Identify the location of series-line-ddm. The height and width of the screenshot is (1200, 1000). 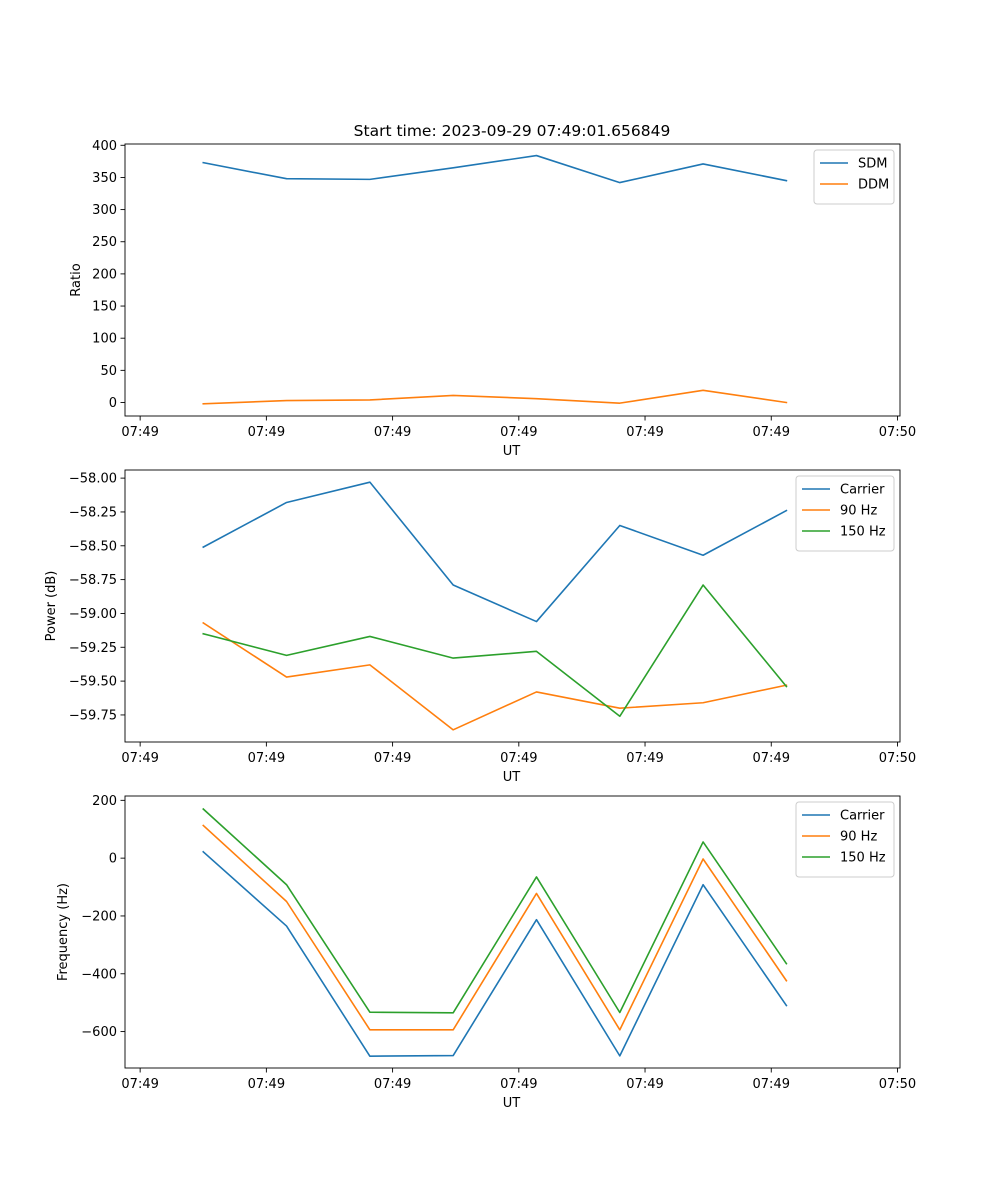
(495, 397).